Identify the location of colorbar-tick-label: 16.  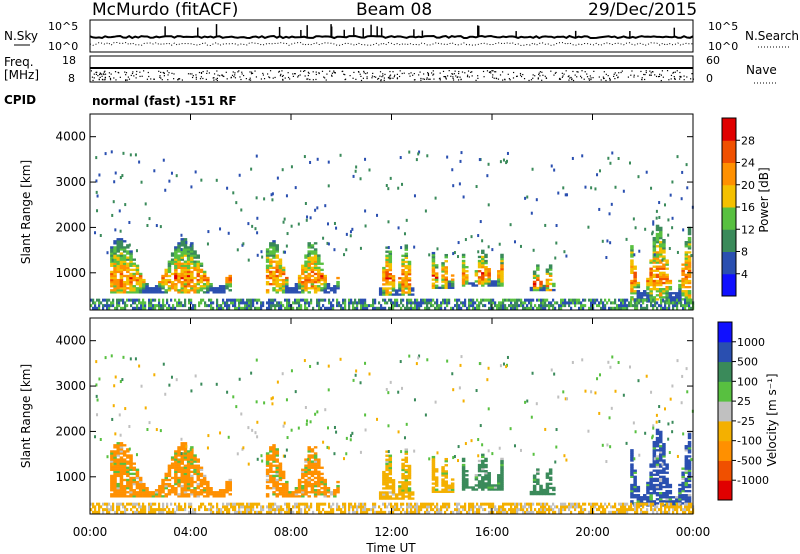
(748, 207).